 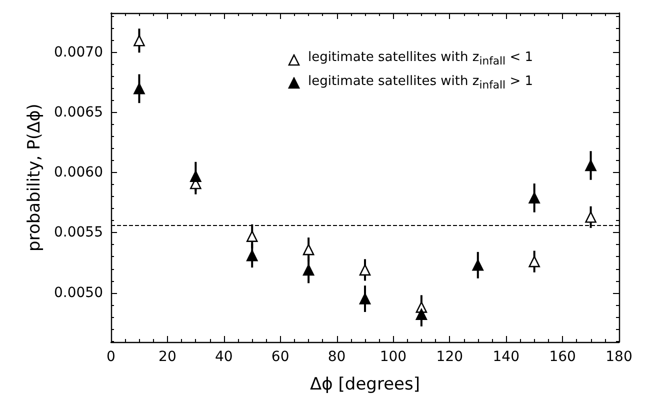 I want to click on y-tick-label: 0.0060, so click(x=78, y=172).